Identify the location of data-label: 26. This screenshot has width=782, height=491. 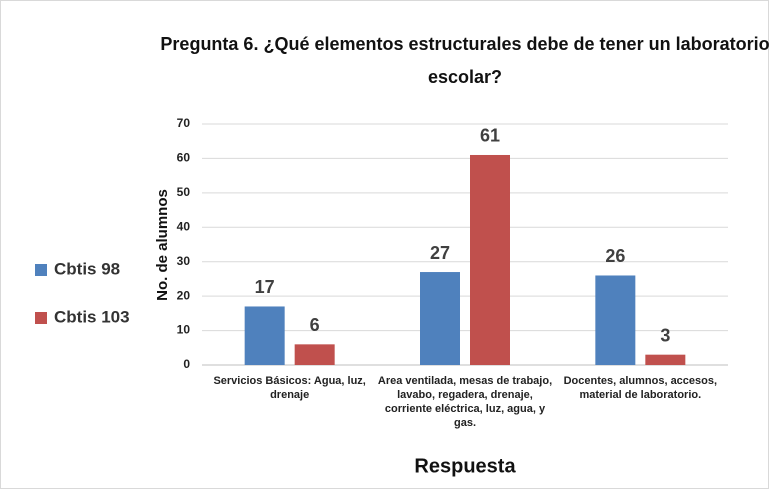
(615, 256).